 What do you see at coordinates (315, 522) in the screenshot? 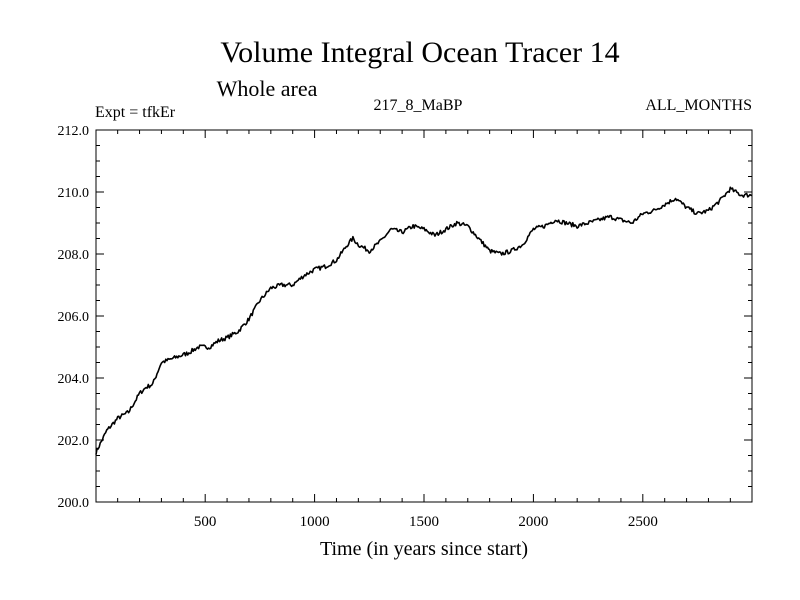
I see `x-tick-label: 1000` at bounding box center [315, 522].